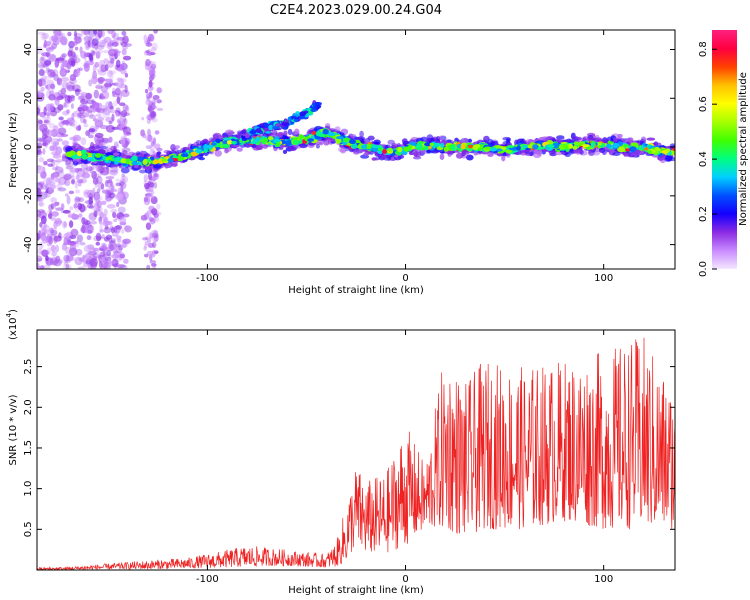  I want to click on y-tick-label: 2.5, so click(28, 367).